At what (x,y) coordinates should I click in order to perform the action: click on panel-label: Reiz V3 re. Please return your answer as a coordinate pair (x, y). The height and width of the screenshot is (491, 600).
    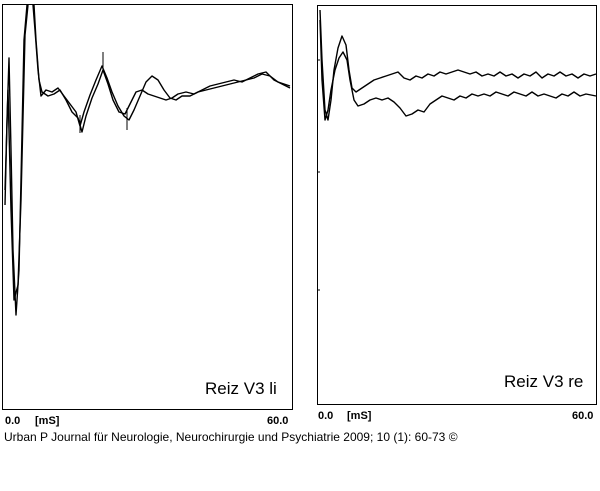
    Looking at the image, I should click on (543, 381).